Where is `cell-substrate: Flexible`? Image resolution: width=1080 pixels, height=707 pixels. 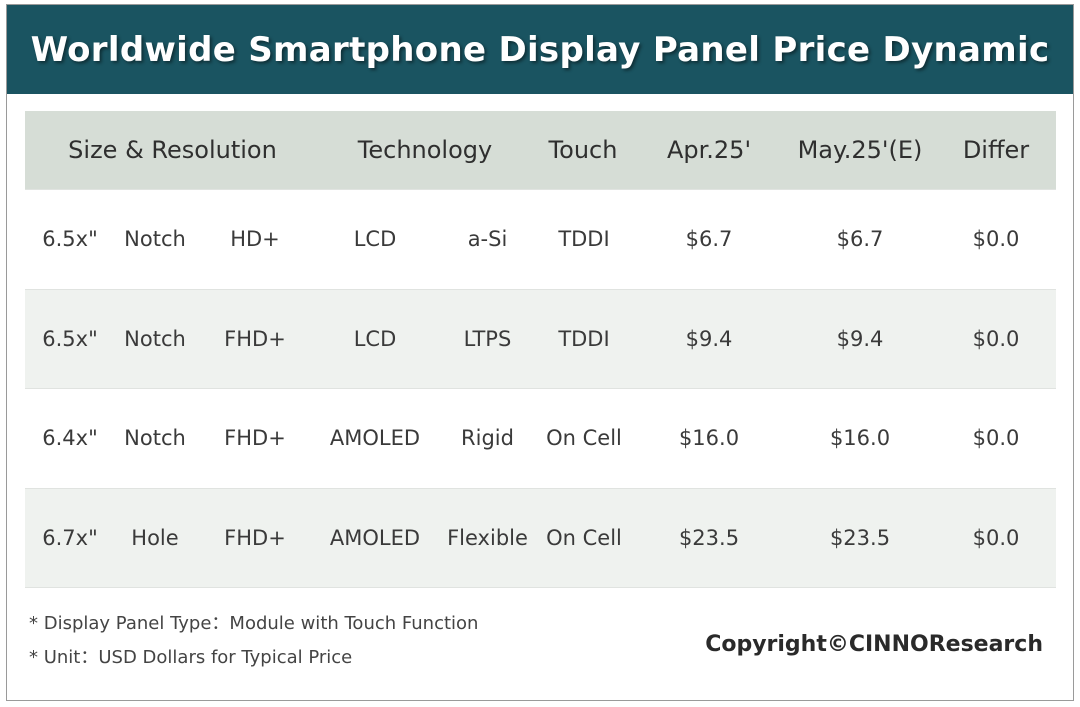
cell-substrate: Flexible is located at coordinates (487, 537).